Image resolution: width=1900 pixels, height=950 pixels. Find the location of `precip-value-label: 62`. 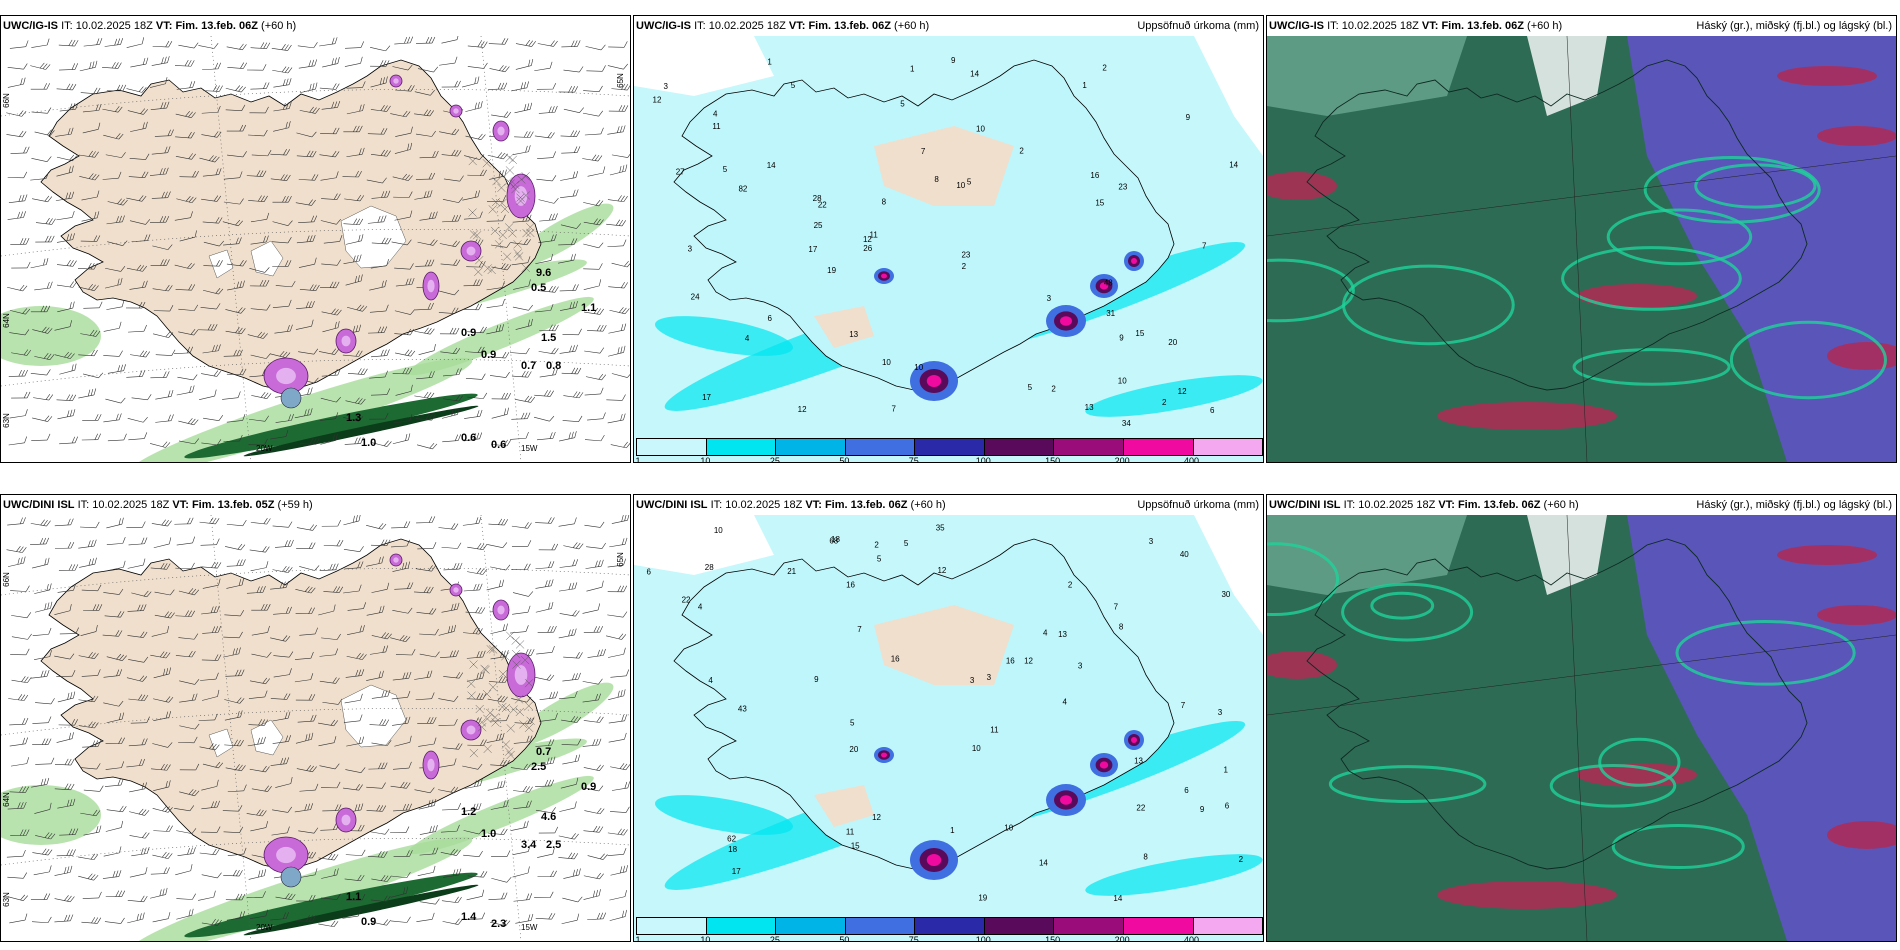

precip-value-label: 62 is located at coordinates (731, 838).